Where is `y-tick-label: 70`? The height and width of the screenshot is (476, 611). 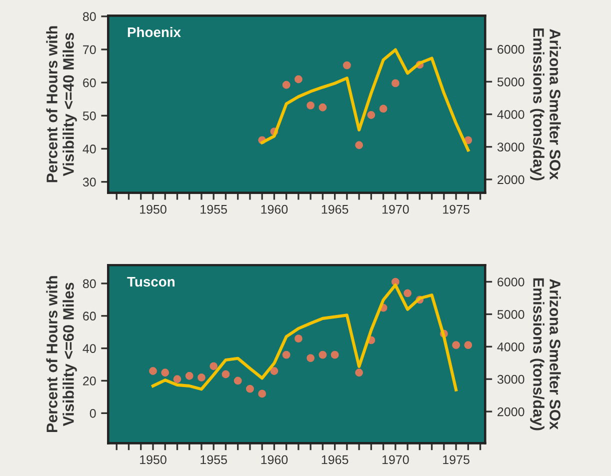
y-tick-label: 70 is located at coordinates (89, 49).